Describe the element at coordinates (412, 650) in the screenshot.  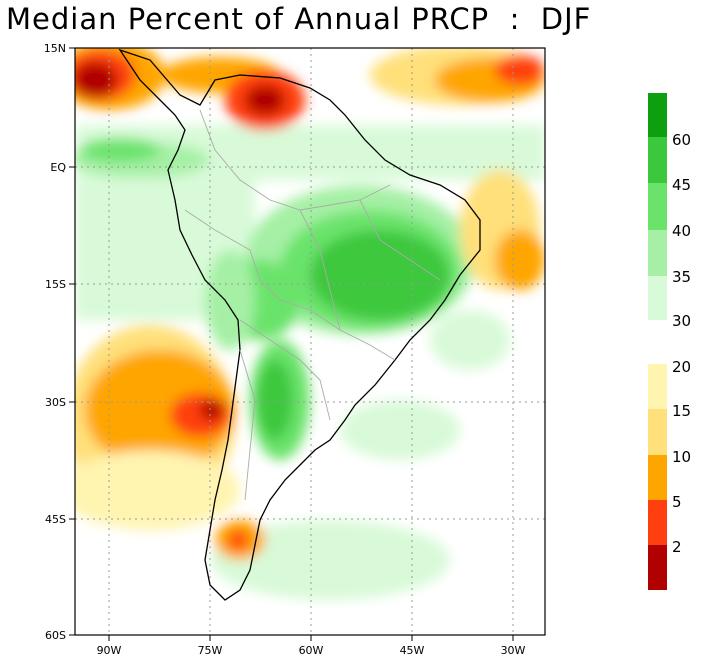
I see `lon-label-45w: 45W` at that location.